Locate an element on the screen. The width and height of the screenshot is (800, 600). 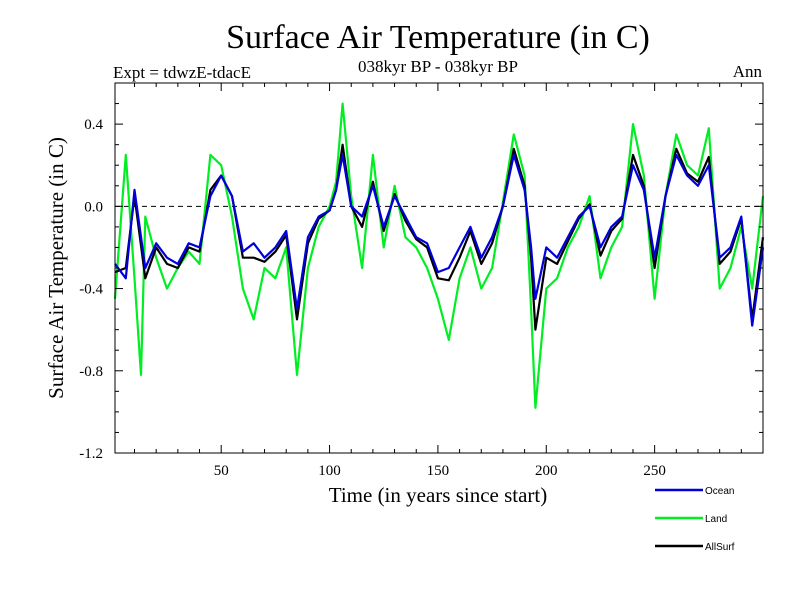
y-axis-label: Surface Air Temperature (in C) is located at coordinates (56, 268).